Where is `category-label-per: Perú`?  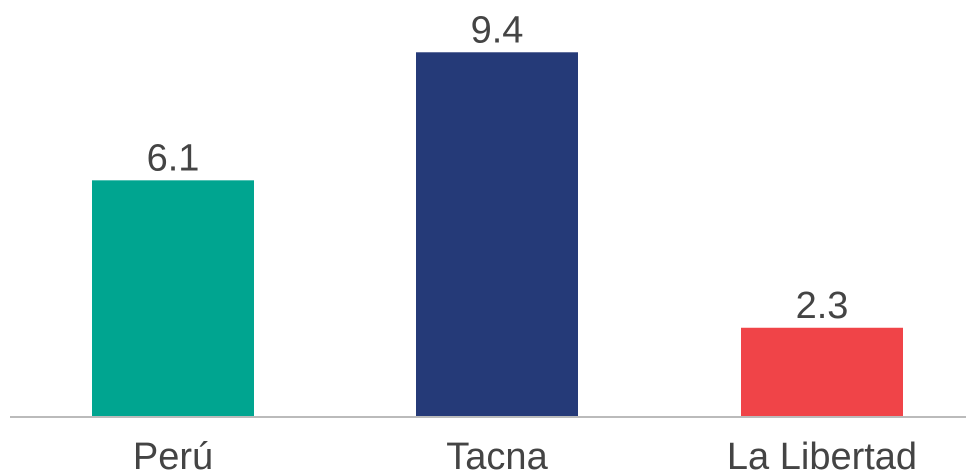 category-label-per: Perú is located at coordinates (173, 456).